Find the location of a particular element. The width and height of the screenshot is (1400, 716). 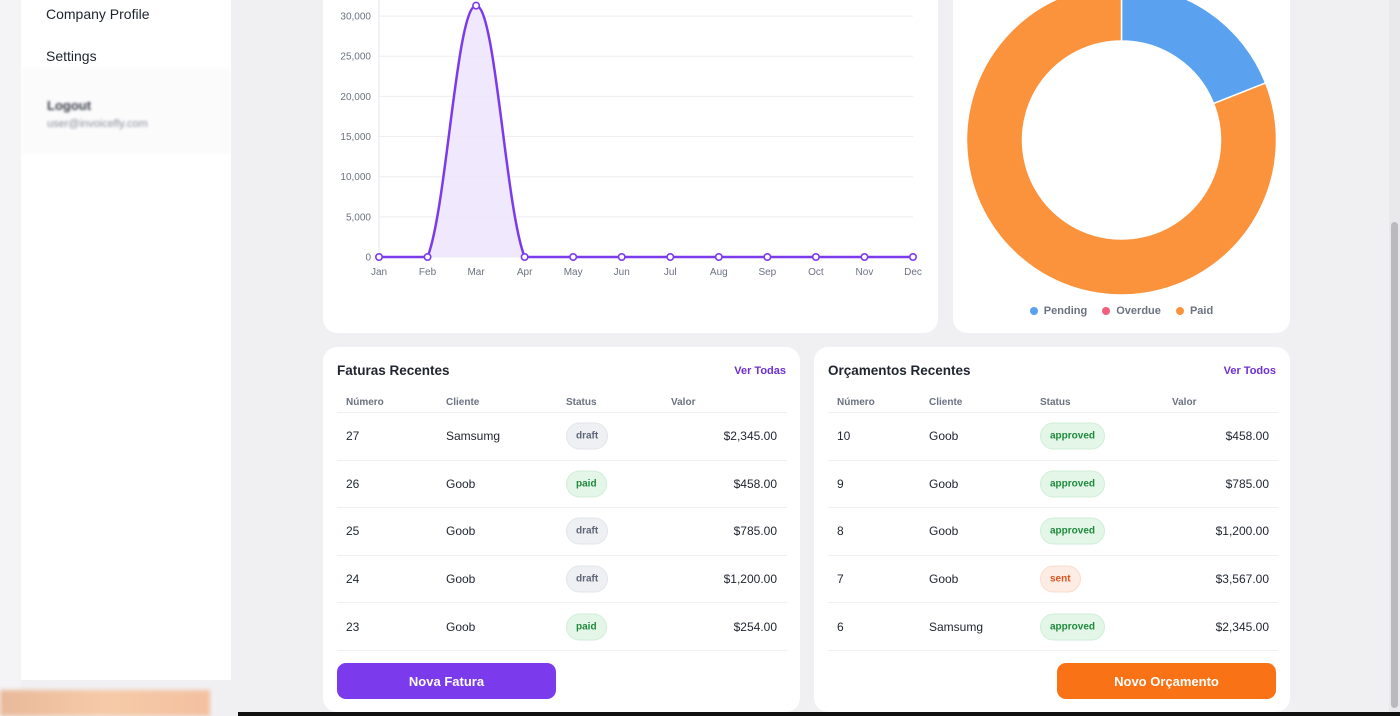

row-value: $3,567.00 is located at coordinates (1242, 579).